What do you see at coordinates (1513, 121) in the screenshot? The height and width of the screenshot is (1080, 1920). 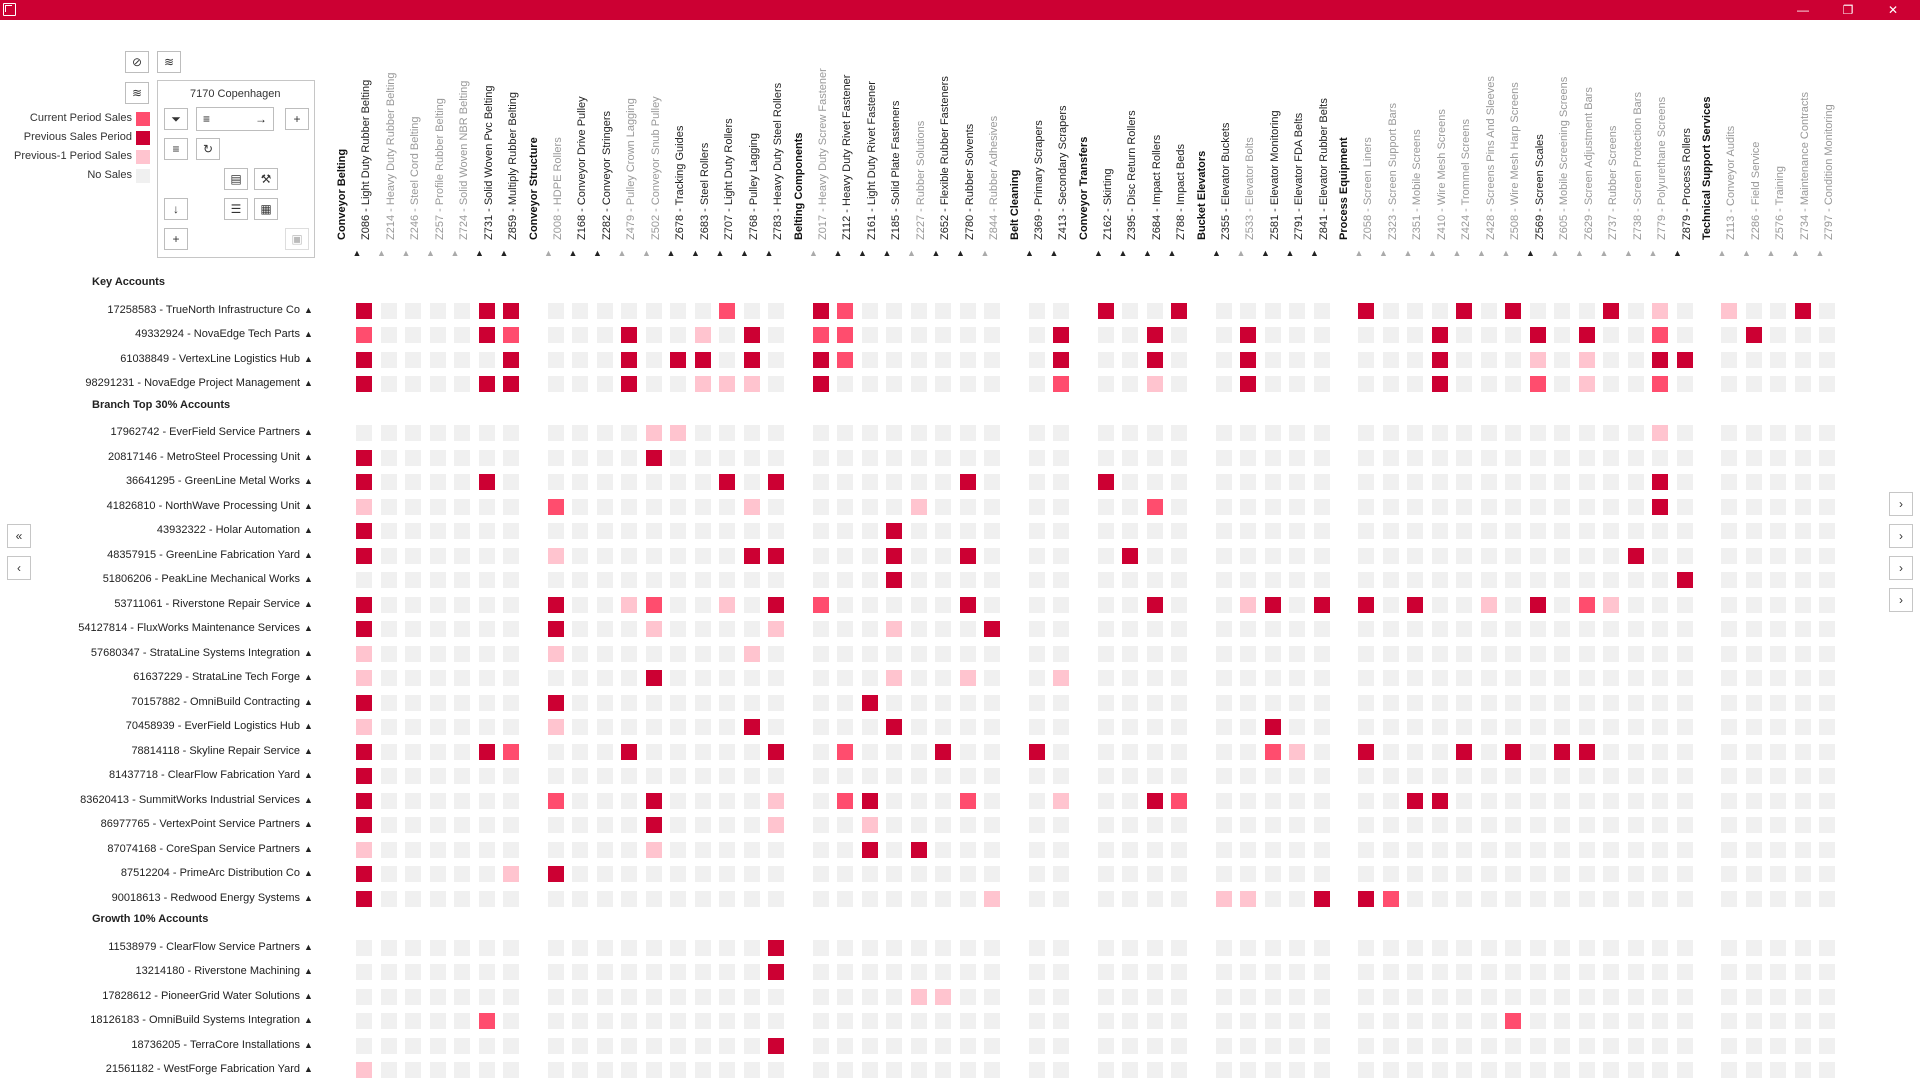 I see `column-header: Z508 - Wire Mesh Harp Screens` at bounding box center [1513, 121].